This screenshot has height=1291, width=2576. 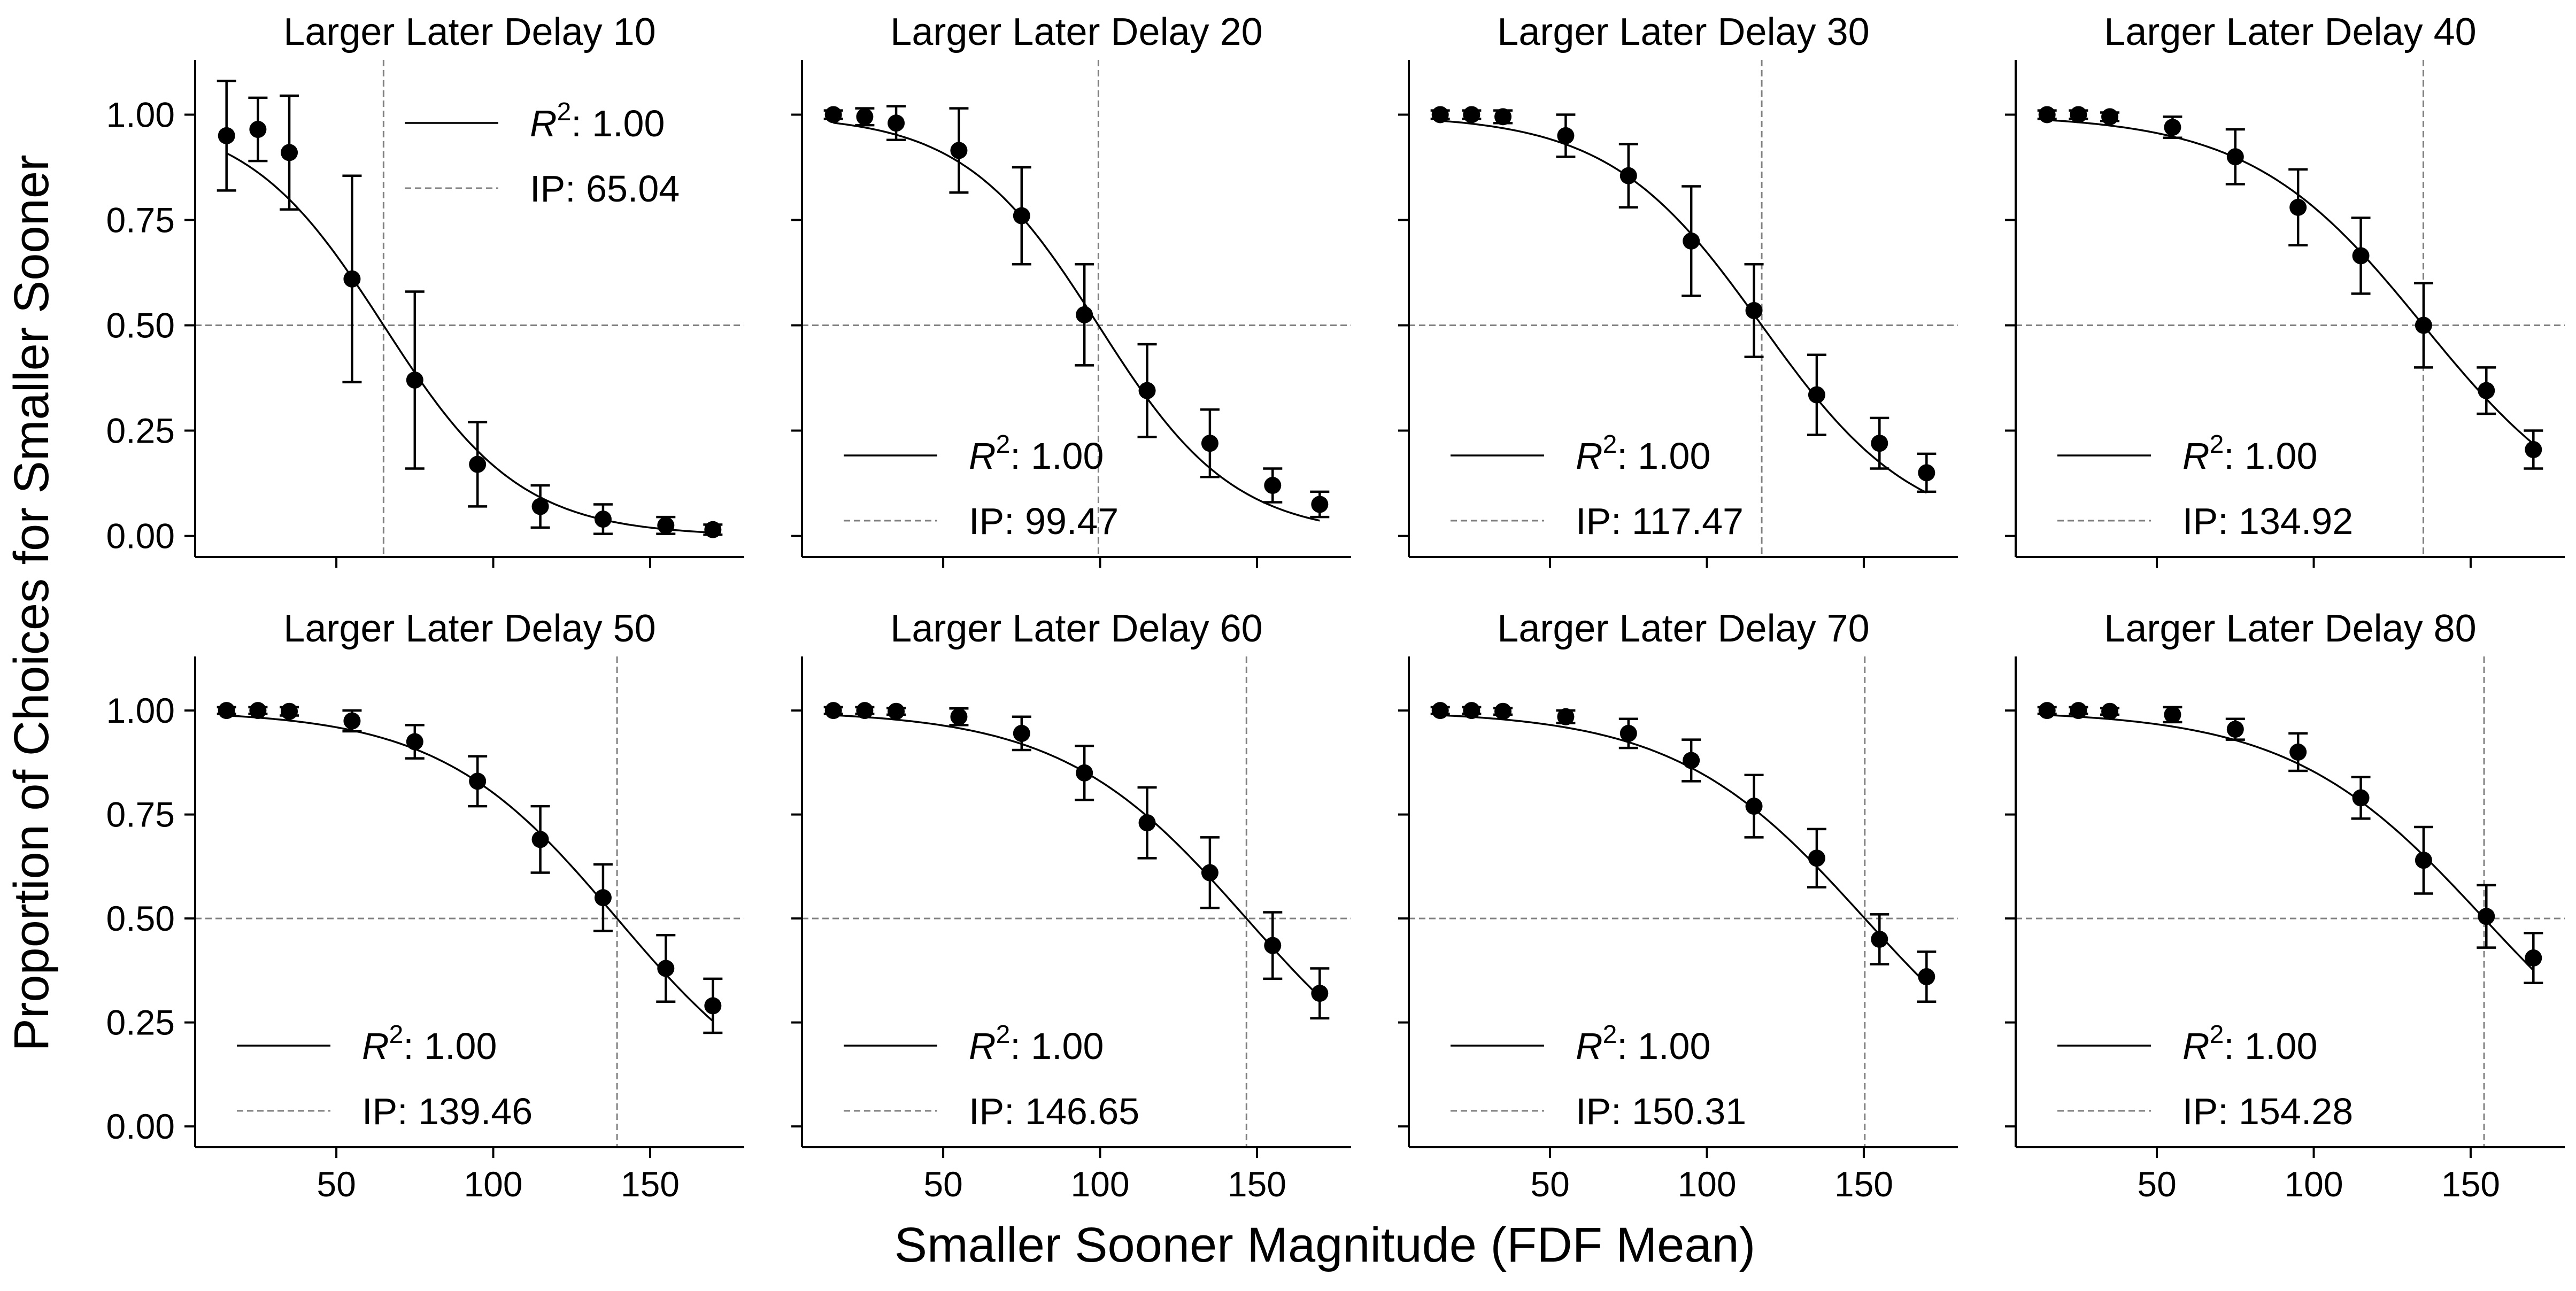 What do you see at coordinates (2205, 486) in the screenshot?
I see `legend: R2: 1.00 IP: 134.92` at bounding box center [2205, 486].